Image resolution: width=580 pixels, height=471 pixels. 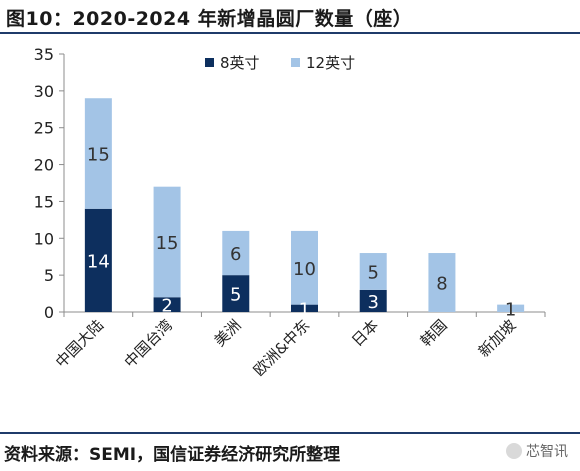 I want to click on footer-divider, so click(x=290, y=433).